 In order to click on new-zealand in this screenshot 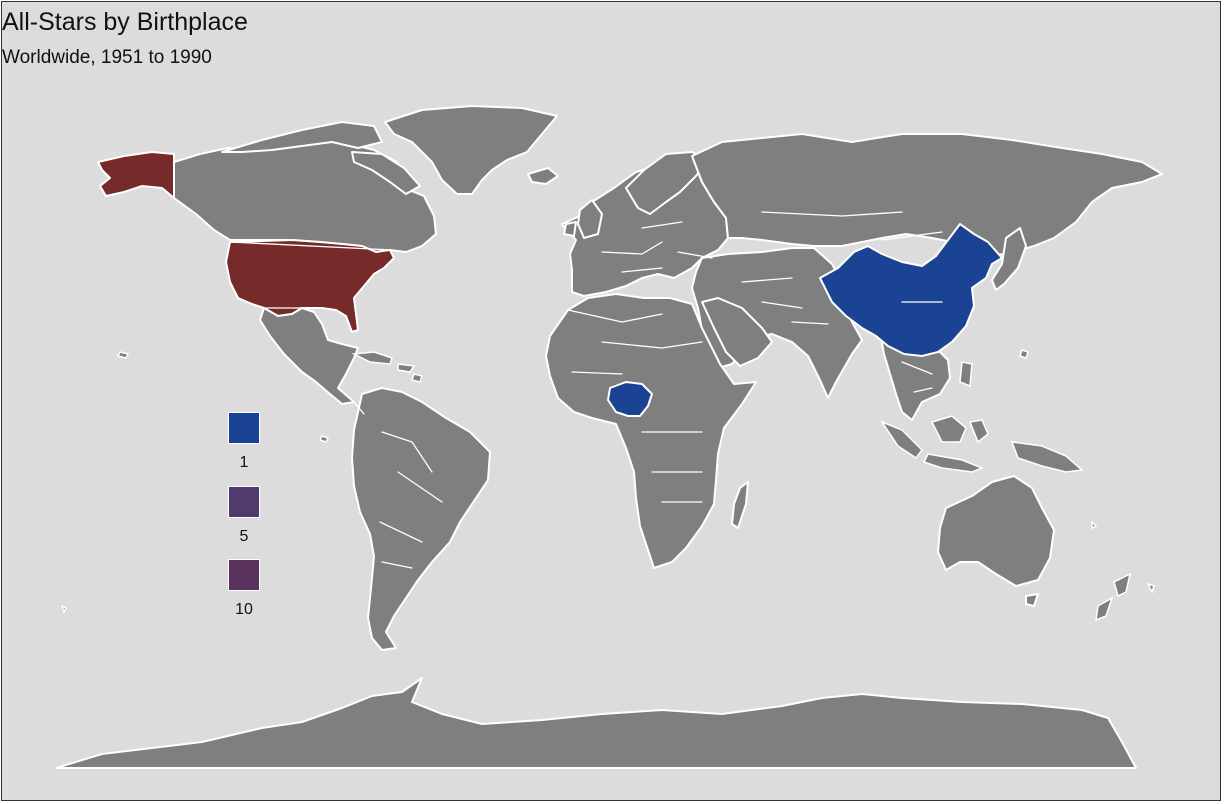, I will do `click(1113, 597)`.